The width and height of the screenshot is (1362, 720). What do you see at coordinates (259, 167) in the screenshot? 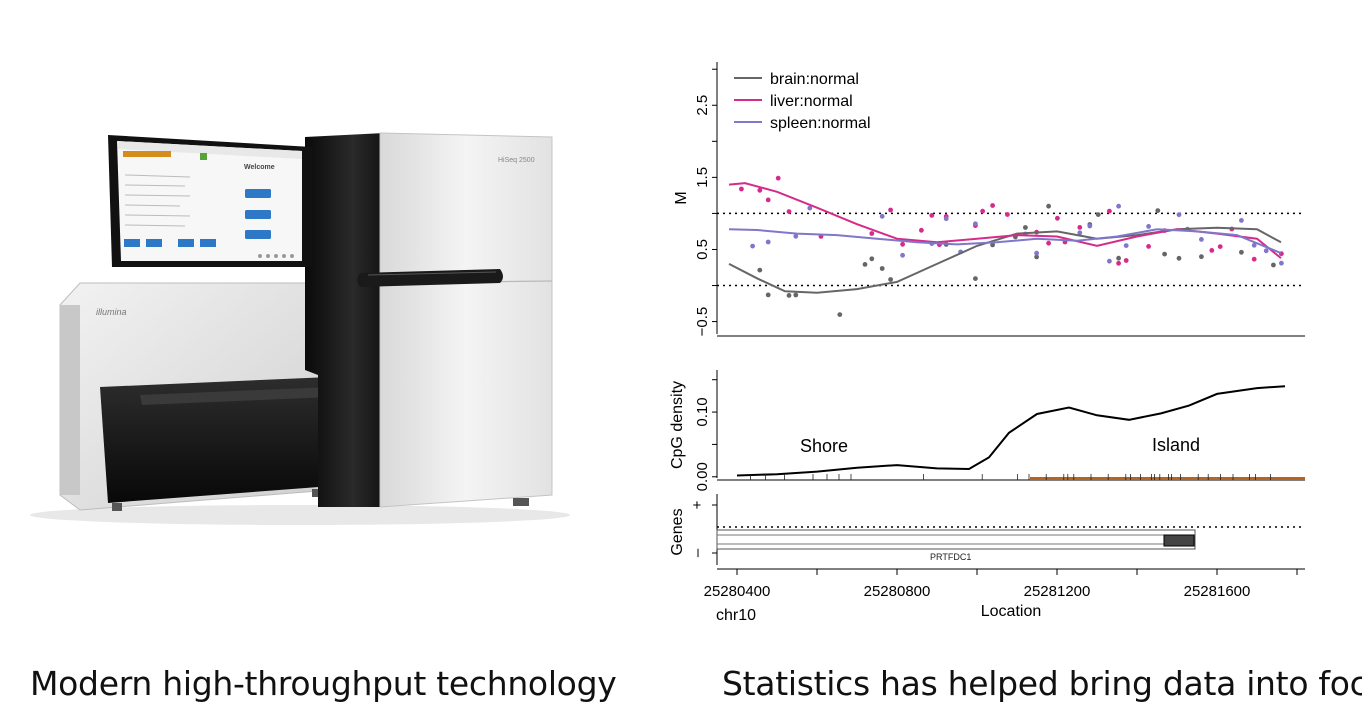
I see `screen-welcome: Welcome` at bounding box center [259, 167].